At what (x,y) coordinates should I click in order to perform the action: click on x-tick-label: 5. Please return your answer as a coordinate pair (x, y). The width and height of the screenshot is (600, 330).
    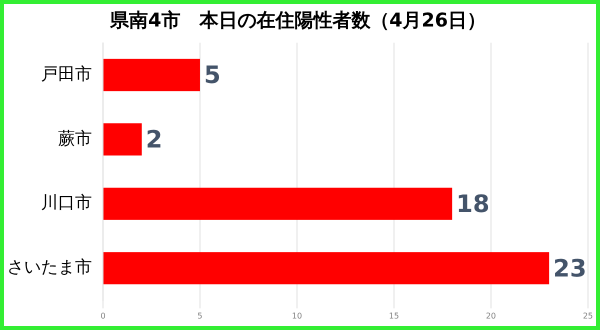
    Looking at the image, I should click on (200, 315).